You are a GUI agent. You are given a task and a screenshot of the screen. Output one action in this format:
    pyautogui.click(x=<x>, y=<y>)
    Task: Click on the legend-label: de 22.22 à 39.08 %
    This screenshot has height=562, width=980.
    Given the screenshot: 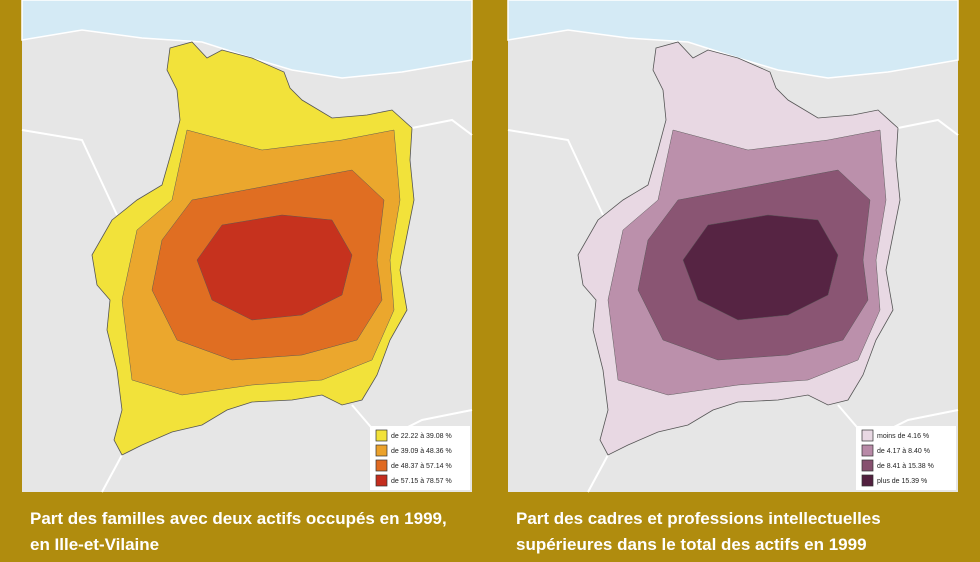 What is the action you would take?
    pyautogui.click(x=421, y=436)
    